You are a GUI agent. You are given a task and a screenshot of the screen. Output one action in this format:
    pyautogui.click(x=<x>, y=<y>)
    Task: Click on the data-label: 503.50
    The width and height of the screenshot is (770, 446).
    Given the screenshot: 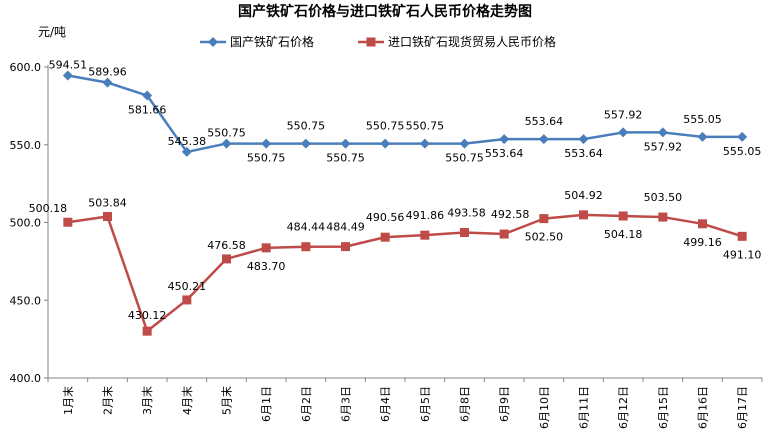 What is the action you would take?
    pyautogui.click(x=663, y=197)
    